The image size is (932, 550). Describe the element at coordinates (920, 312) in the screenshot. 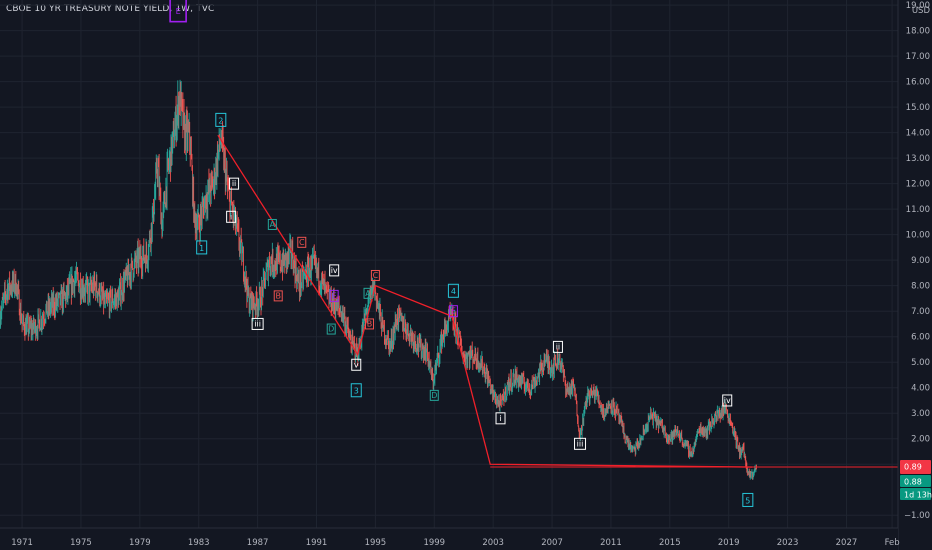

I see `y-tick-label: 7.00` at that location.